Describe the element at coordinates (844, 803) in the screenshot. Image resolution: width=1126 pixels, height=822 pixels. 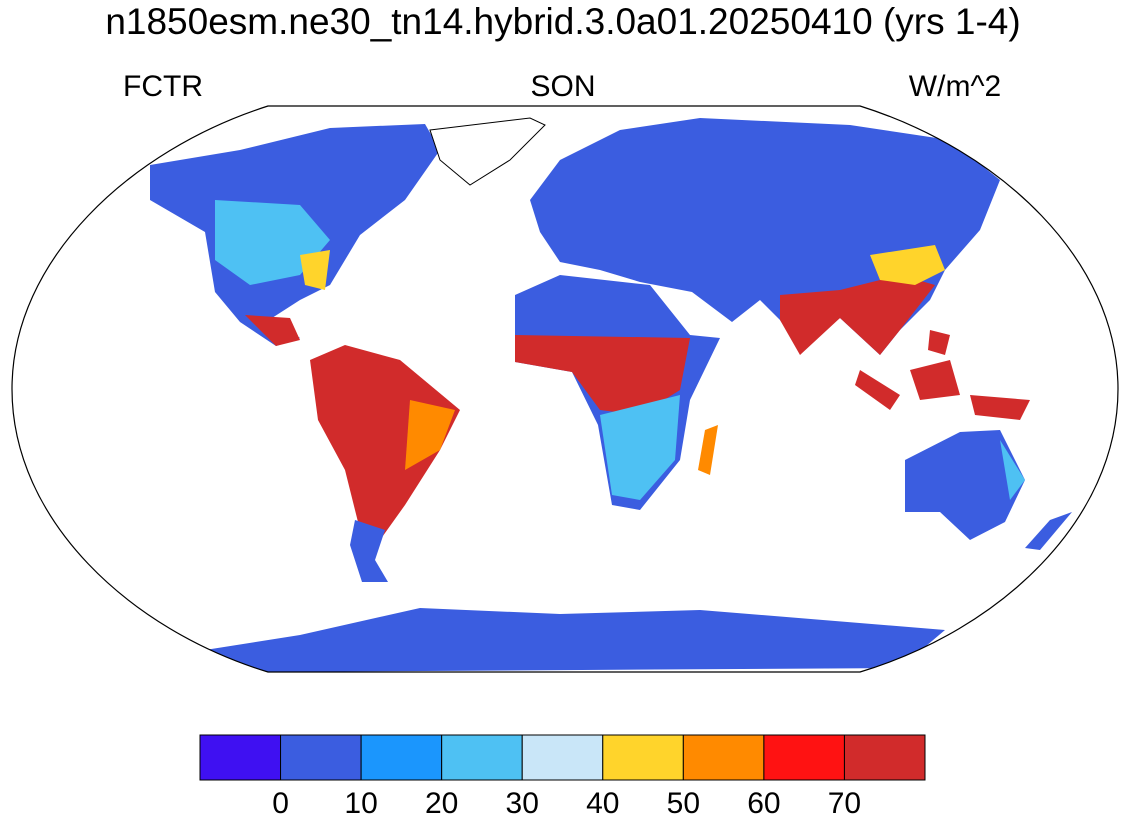
I see `colorbar-label: 70` at that location.